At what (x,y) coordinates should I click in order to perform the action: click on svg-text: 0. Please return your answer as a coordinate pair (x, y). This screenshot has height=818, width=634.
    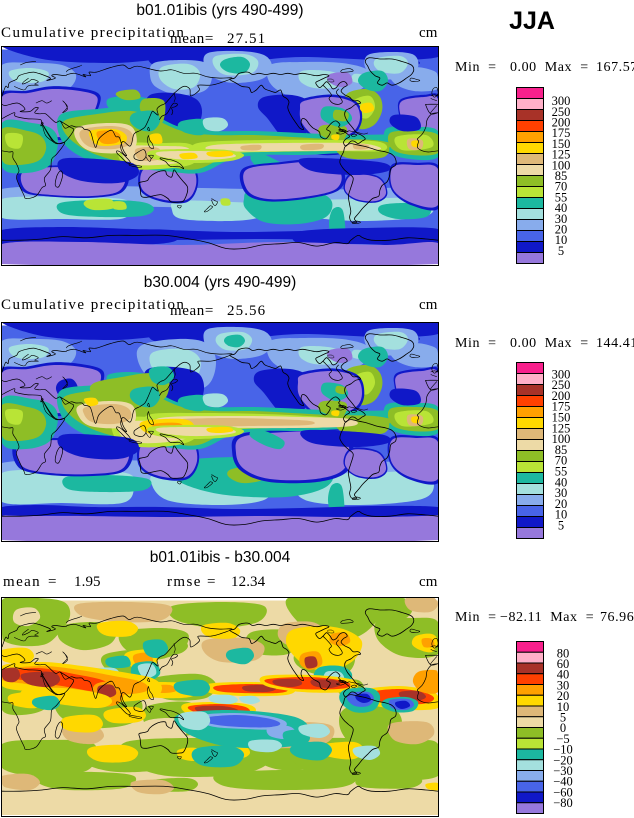
    Looking at the image, I should click on (563, 728).